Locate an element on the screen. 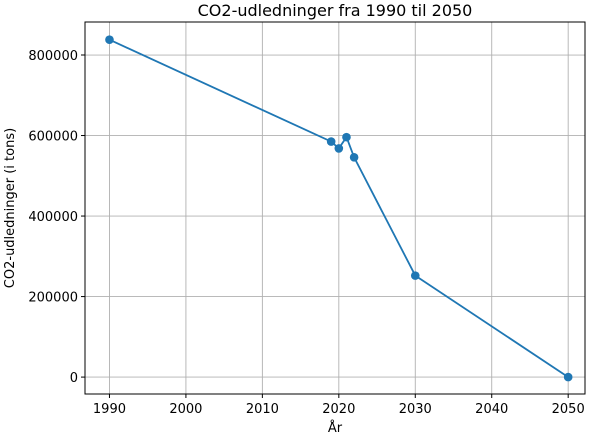 The image size is (592, 438). x-tick-label: 1990 is located at coordinates (109, 409).